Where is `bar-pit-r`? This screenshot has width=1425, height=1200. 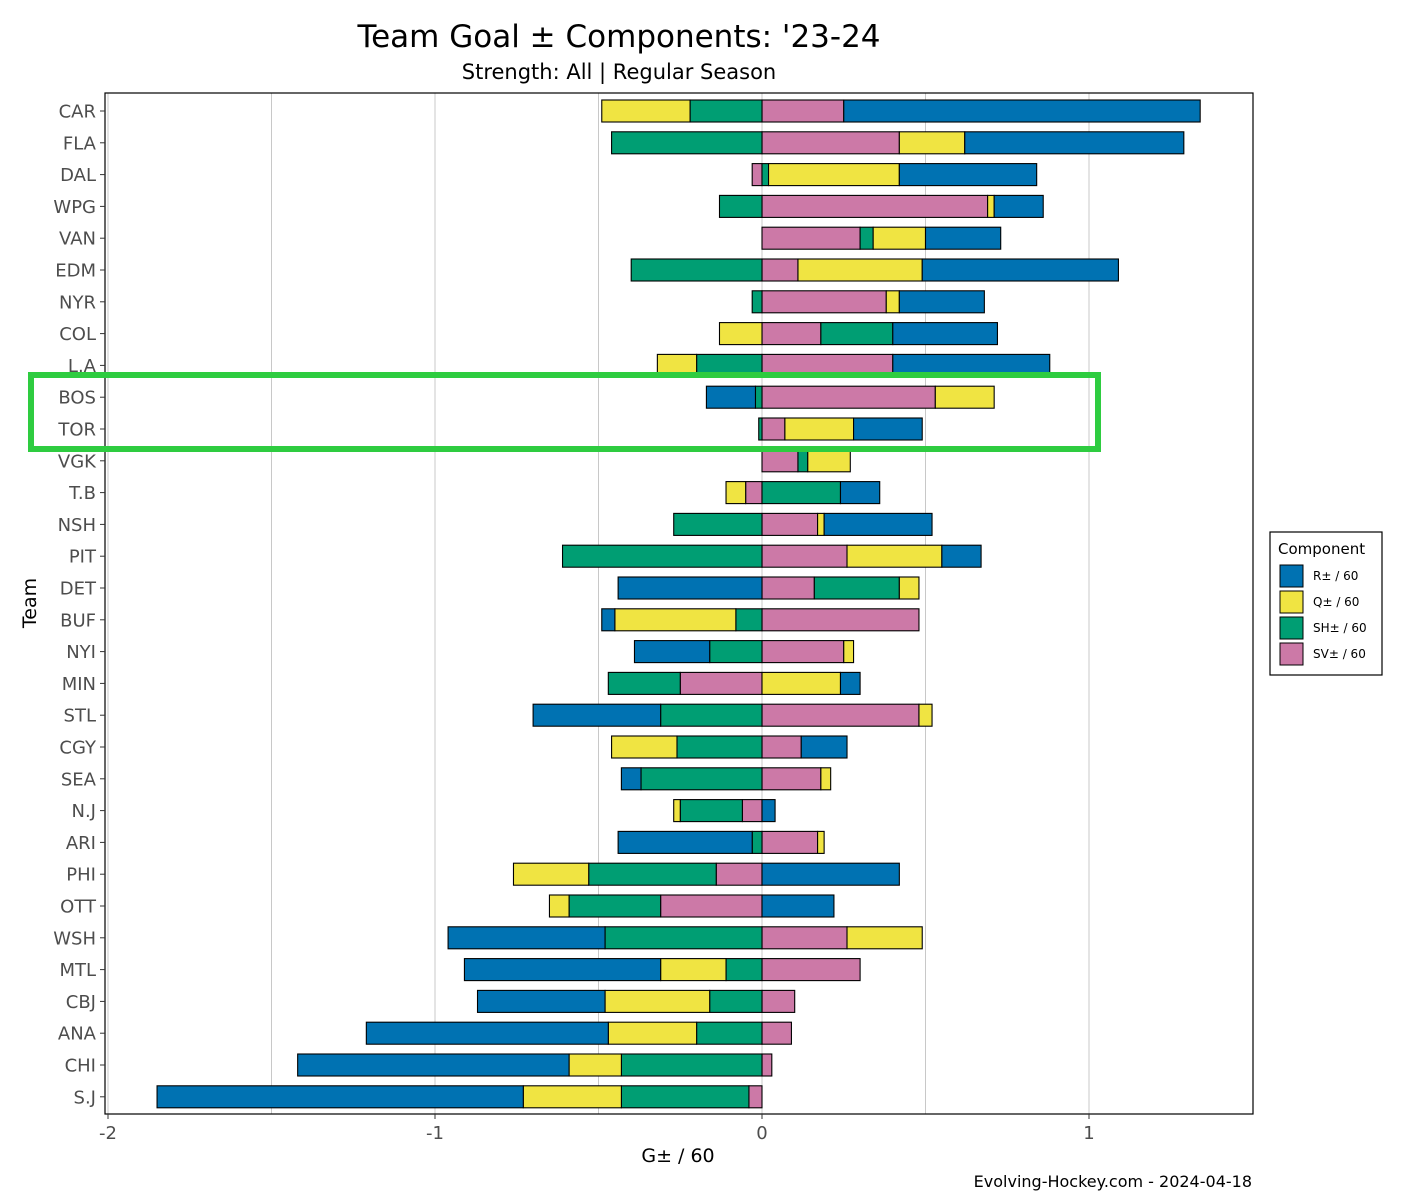 bar-pit-r is located at coordinates (961, 556).